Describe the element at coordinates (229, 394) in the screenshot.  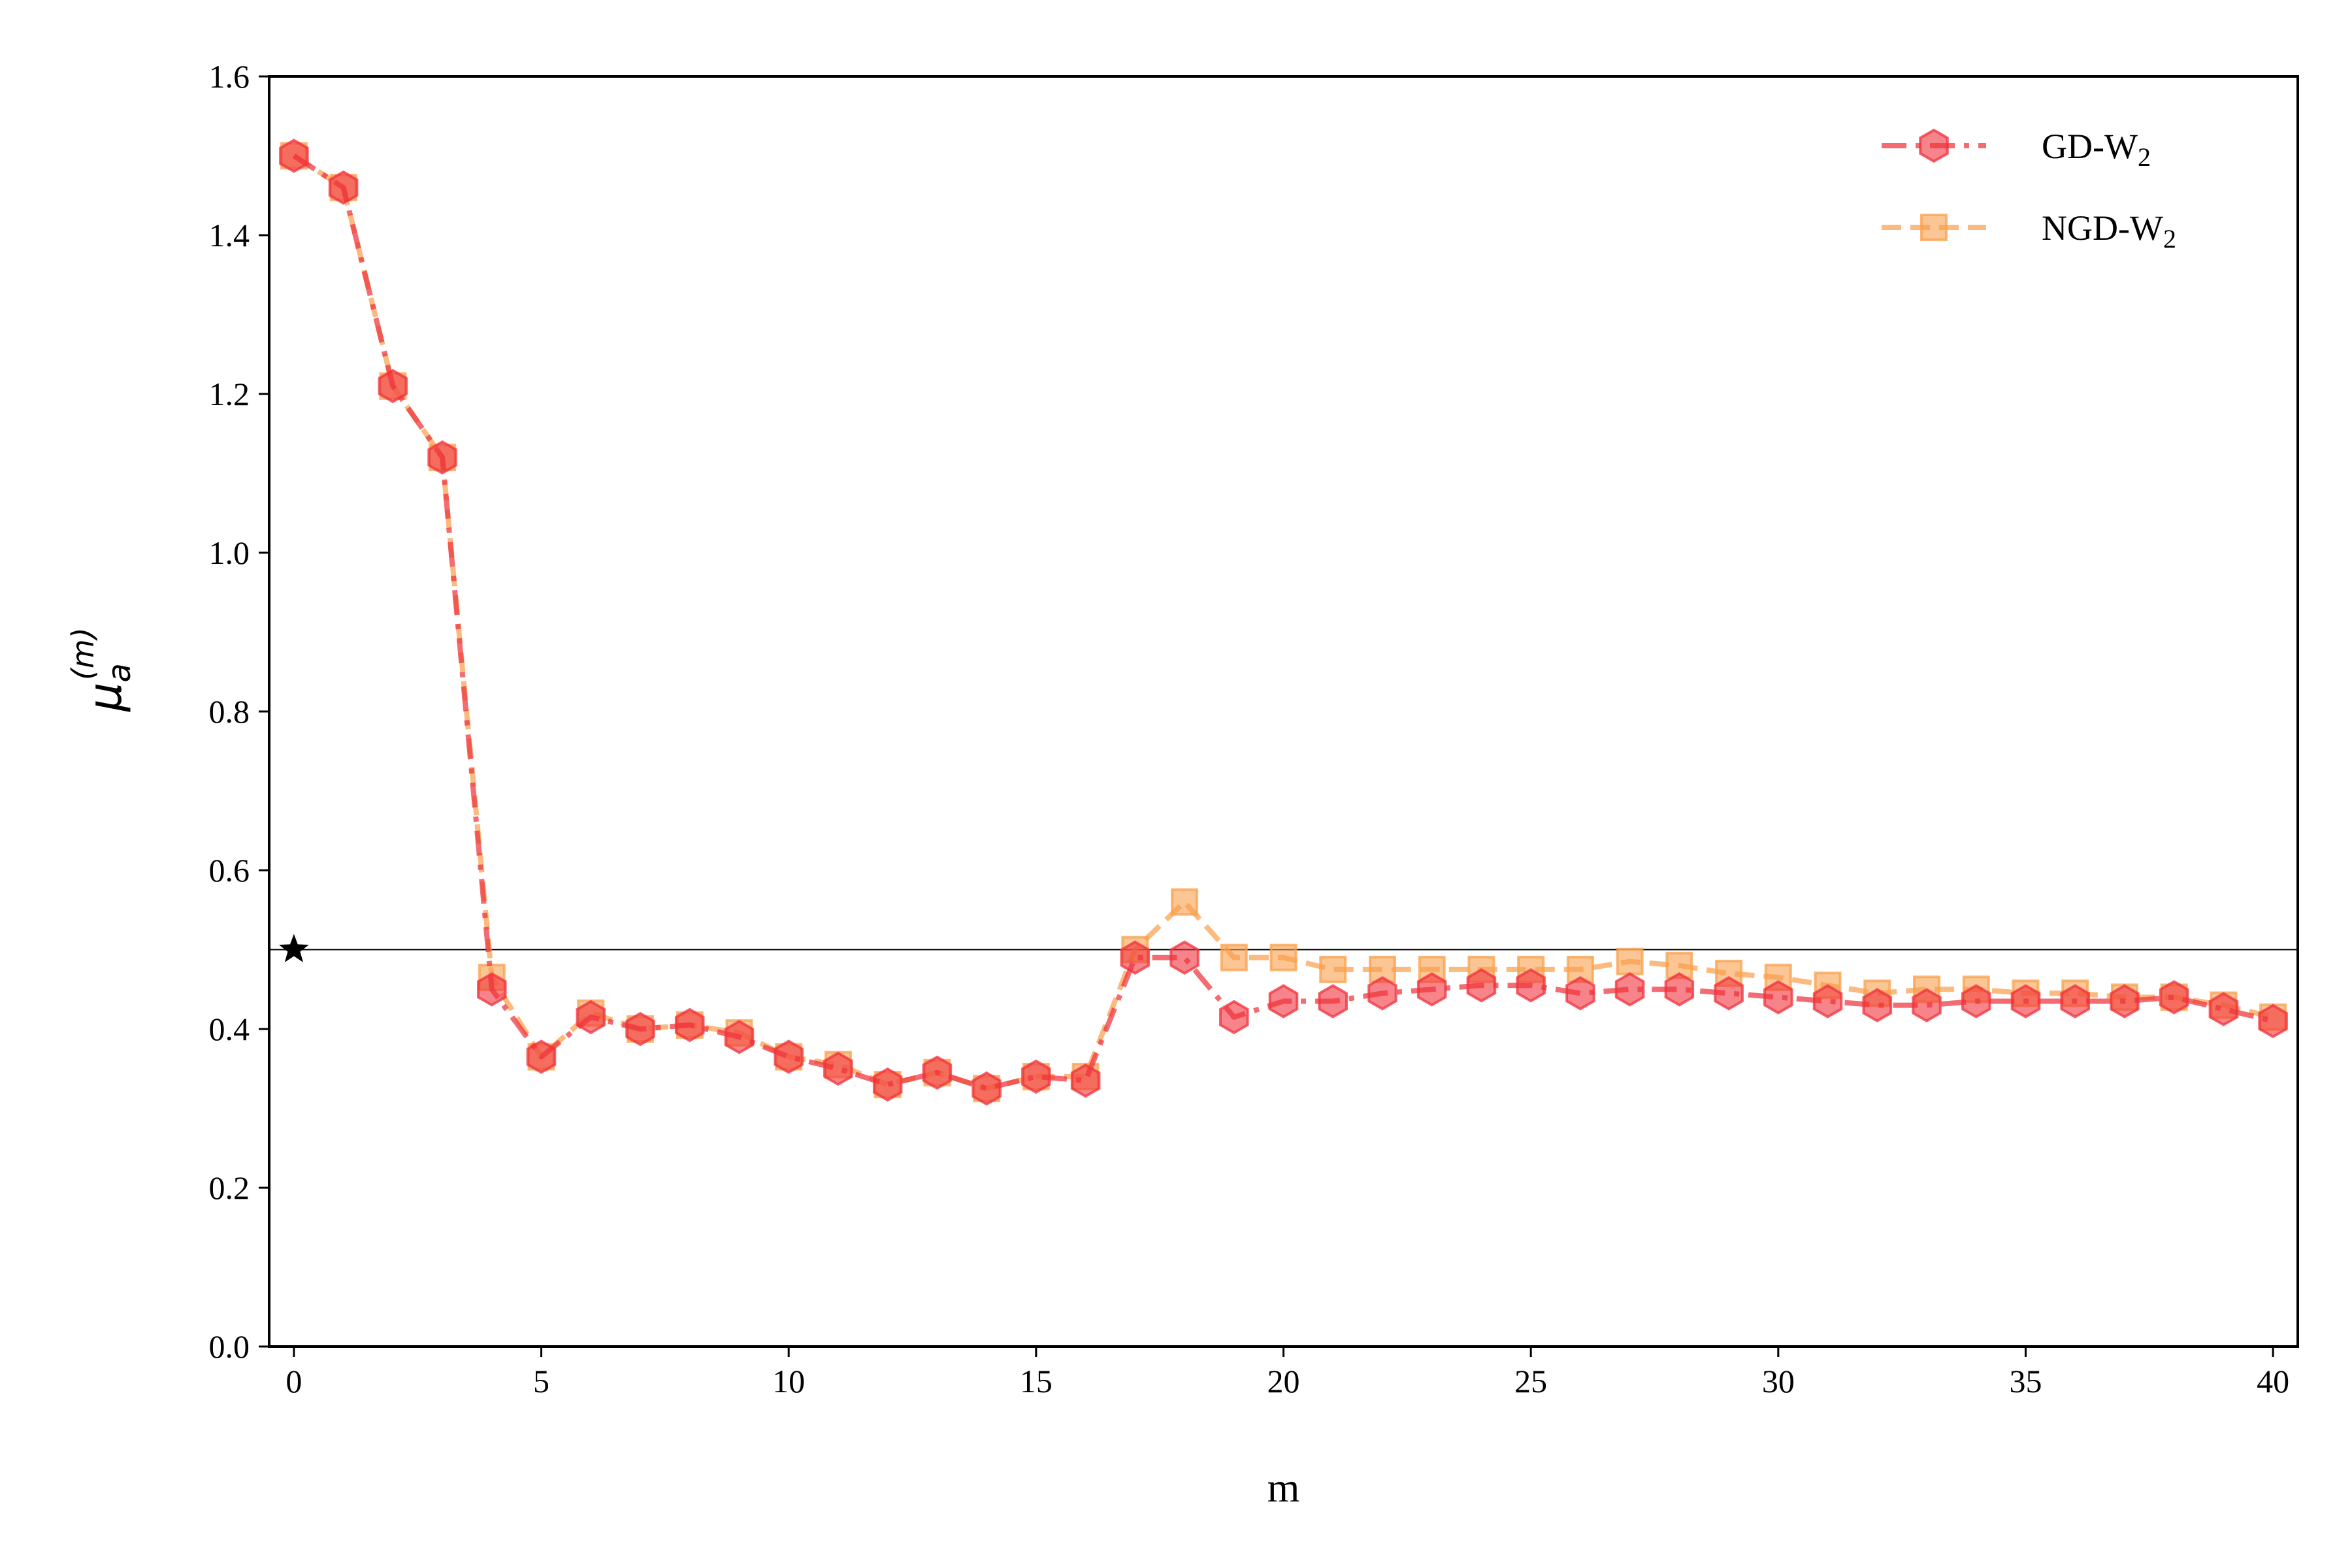
I see `y-tick-label: 1.2` at that location.